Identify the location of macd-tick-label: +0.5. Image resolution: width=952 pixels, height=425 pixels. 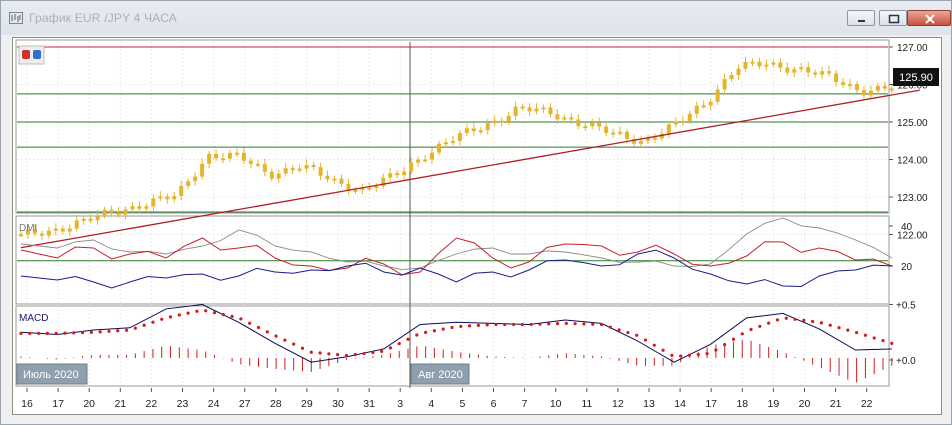
(906, 306).